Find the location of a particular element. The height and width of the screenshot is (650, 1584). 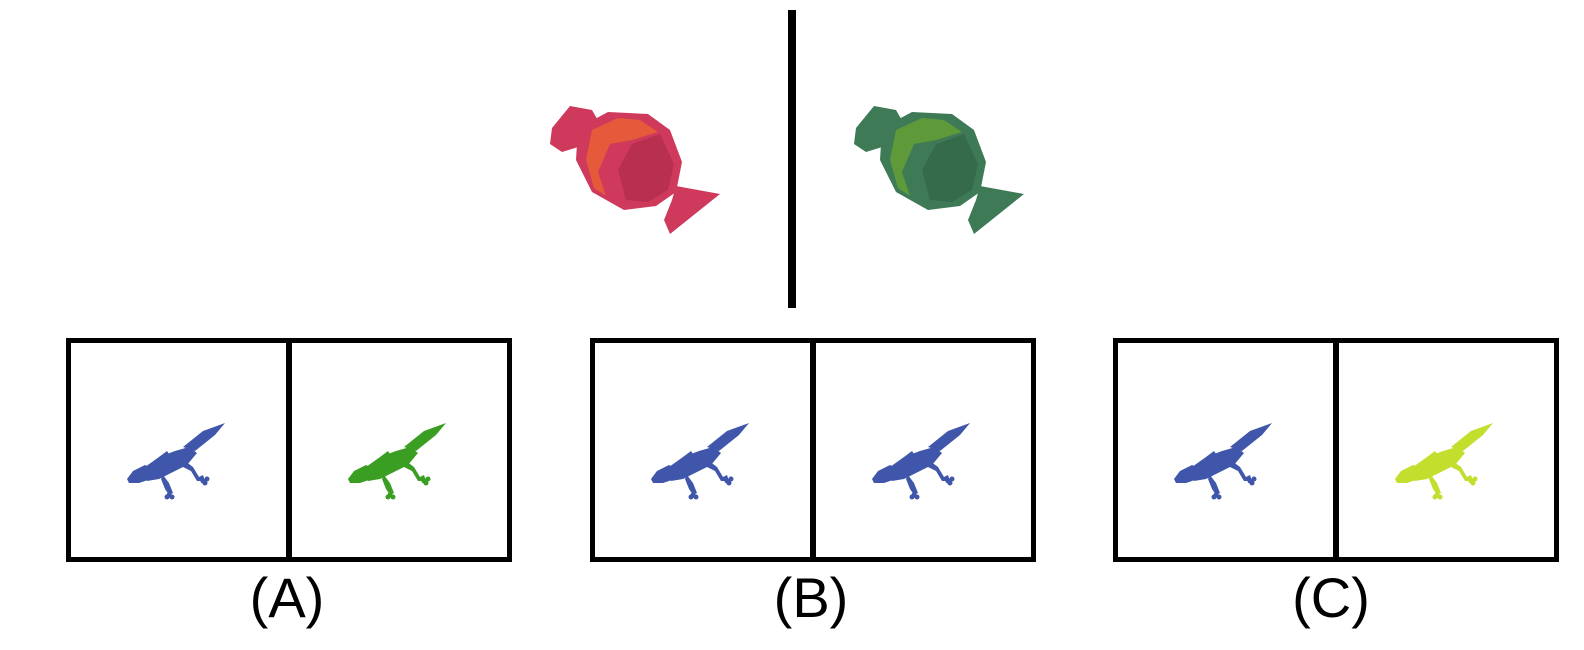

query-right-candy is located at coordinates (942, 172).